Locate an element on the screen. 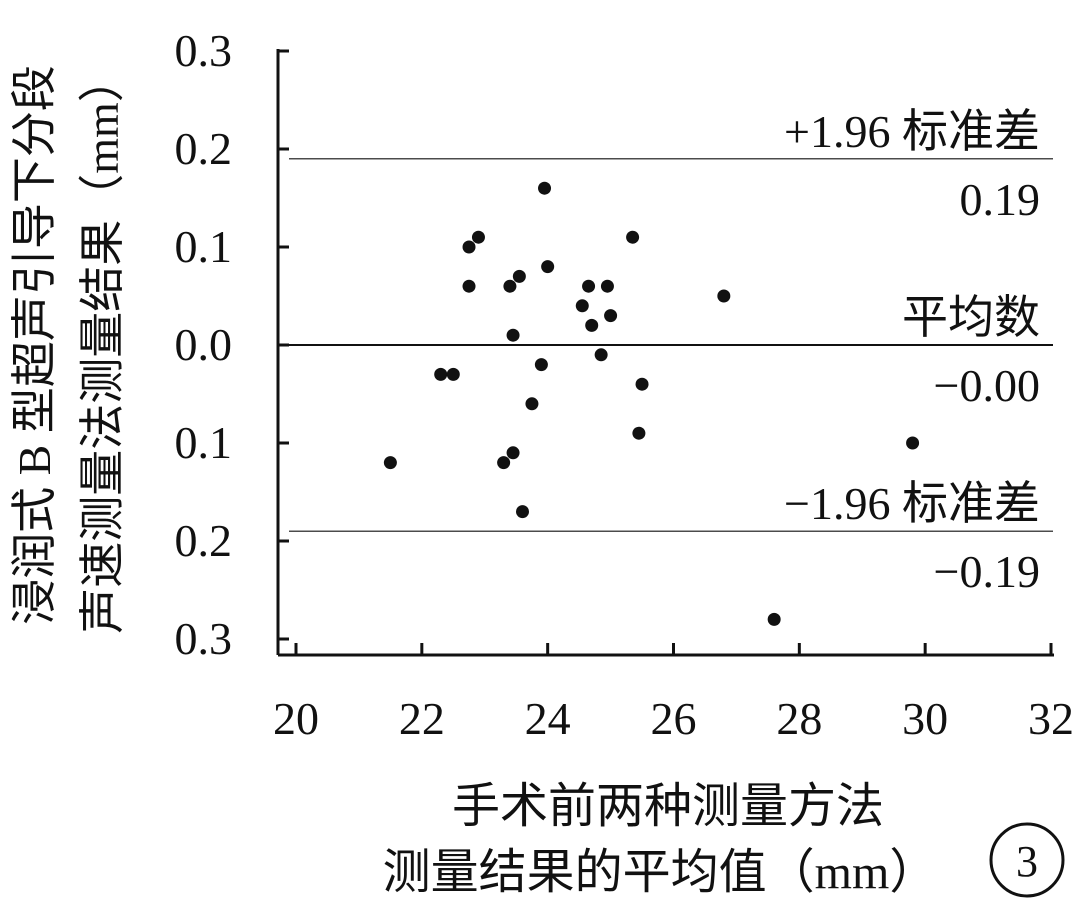 Image resolution: width=1083 pixels, height=904 pixels. x-axis-title-line2: 测量结果的平均值（mm） is located at coordinates (660, 872).